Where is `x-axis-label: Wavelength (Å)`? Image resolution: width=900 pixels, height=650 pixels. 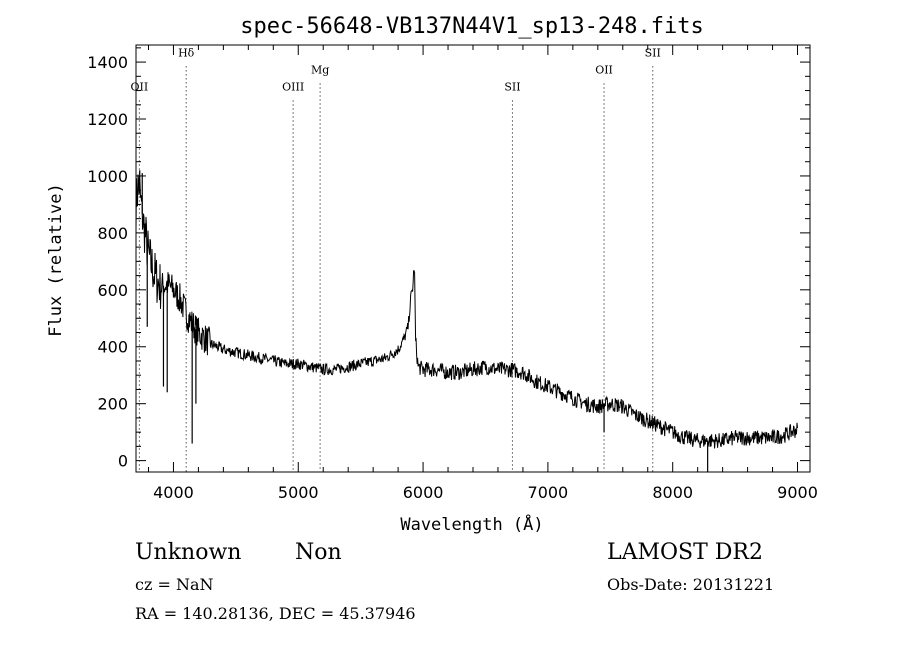 x-axis-label: Wavelength (Å) is located at coordinates (471, 524).